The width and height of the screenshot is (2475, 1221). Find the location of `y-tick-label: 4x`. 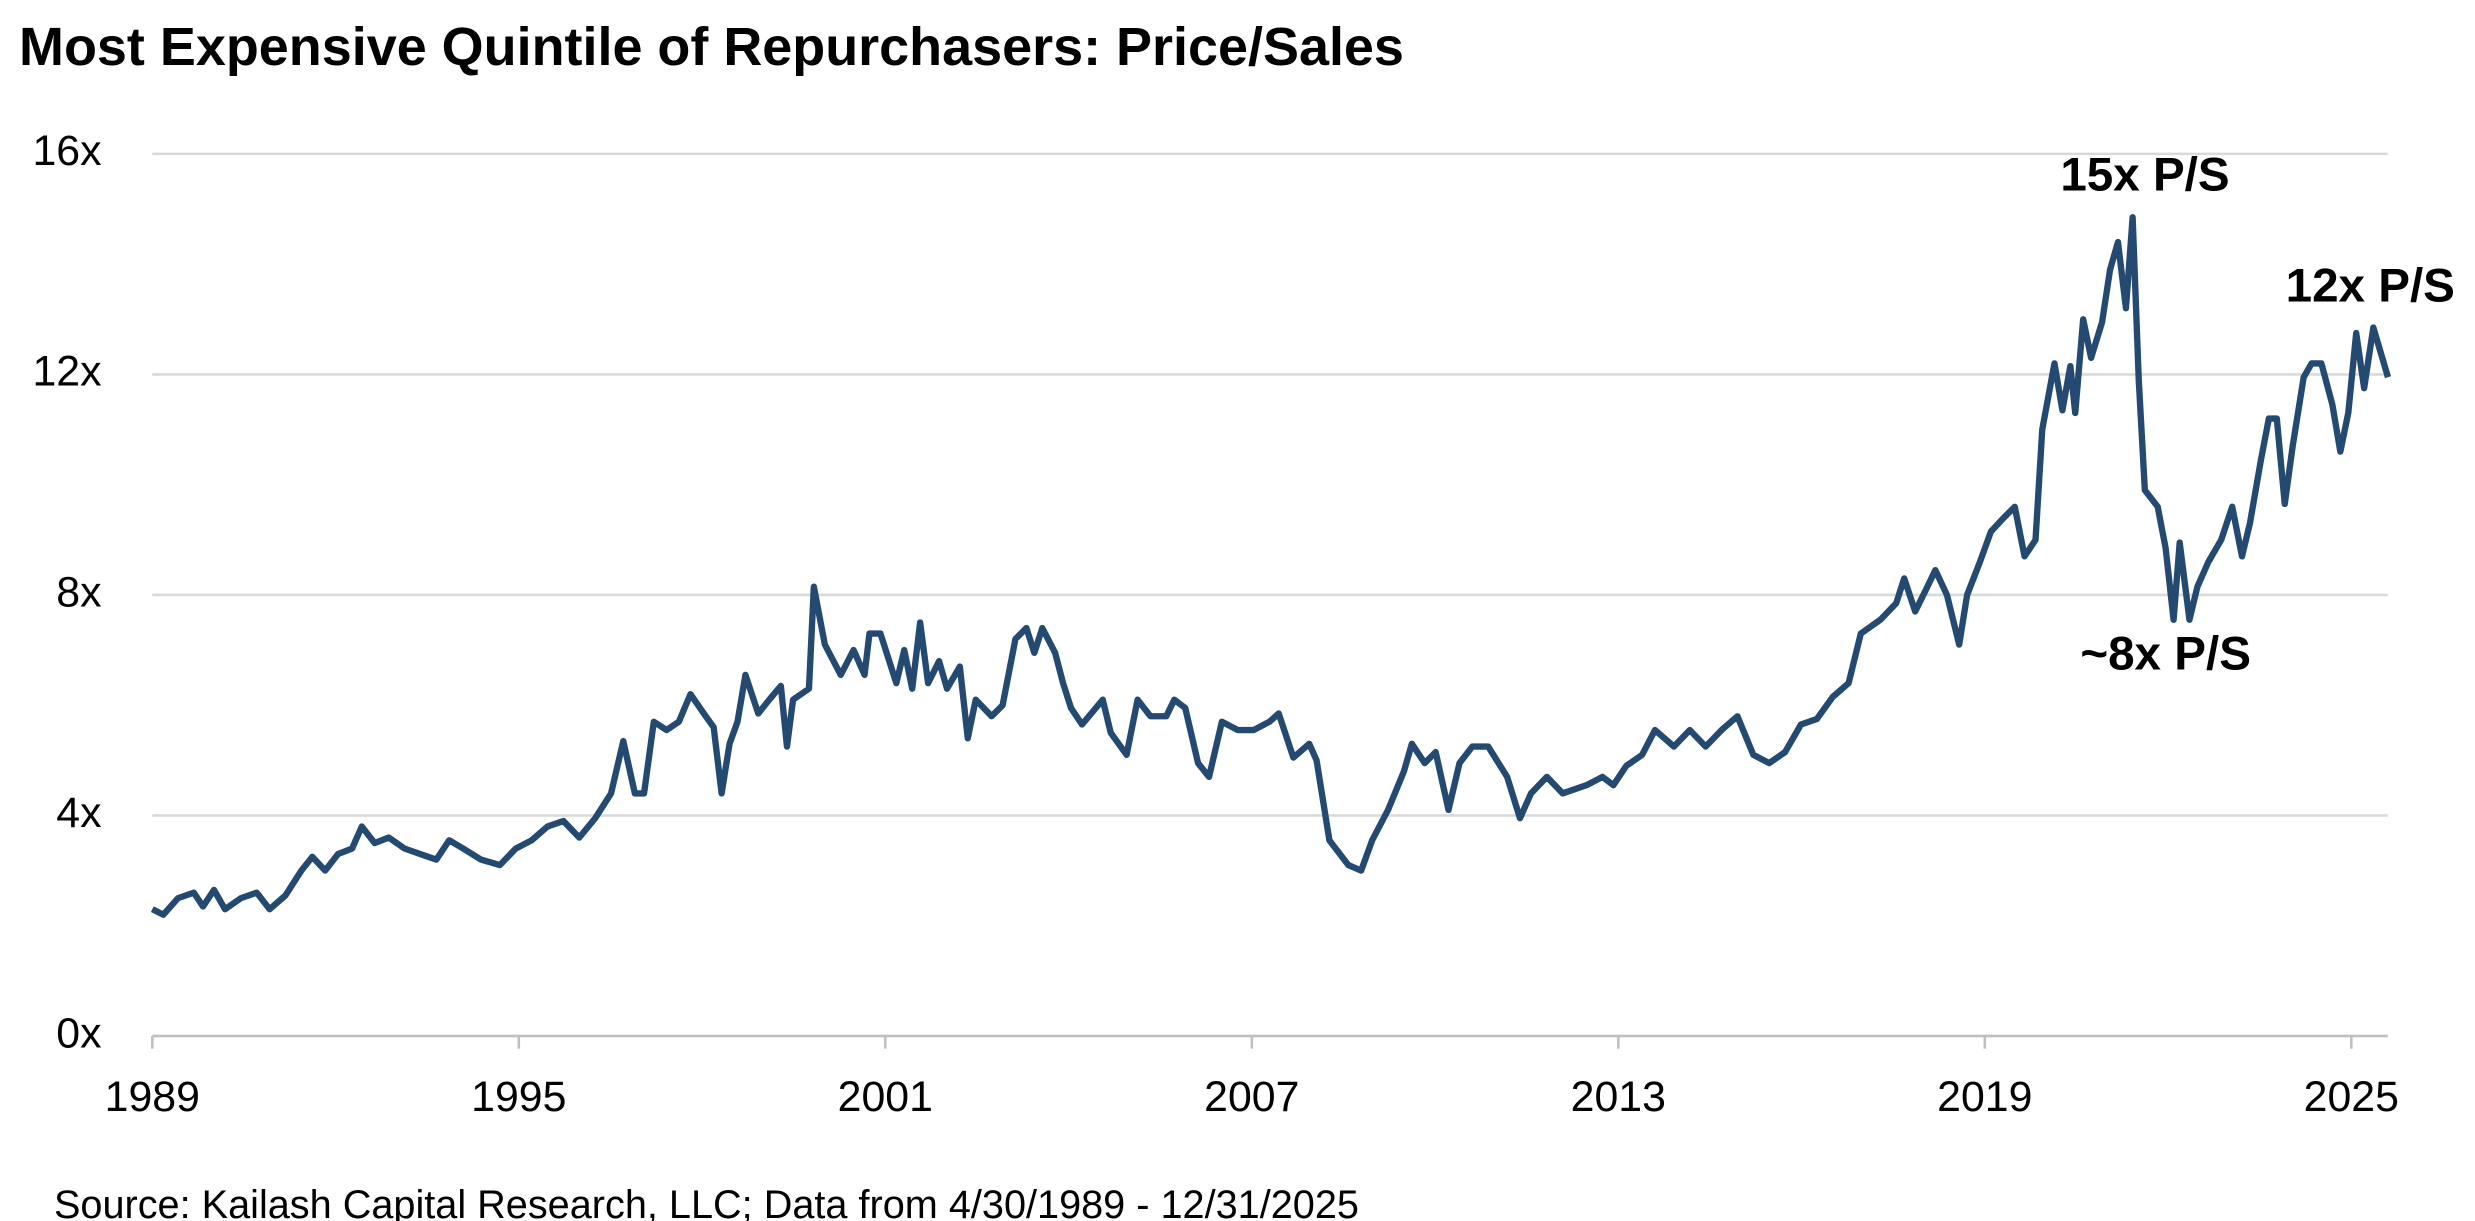

y-tick-label: 4x is located at coordinates (78, 813).